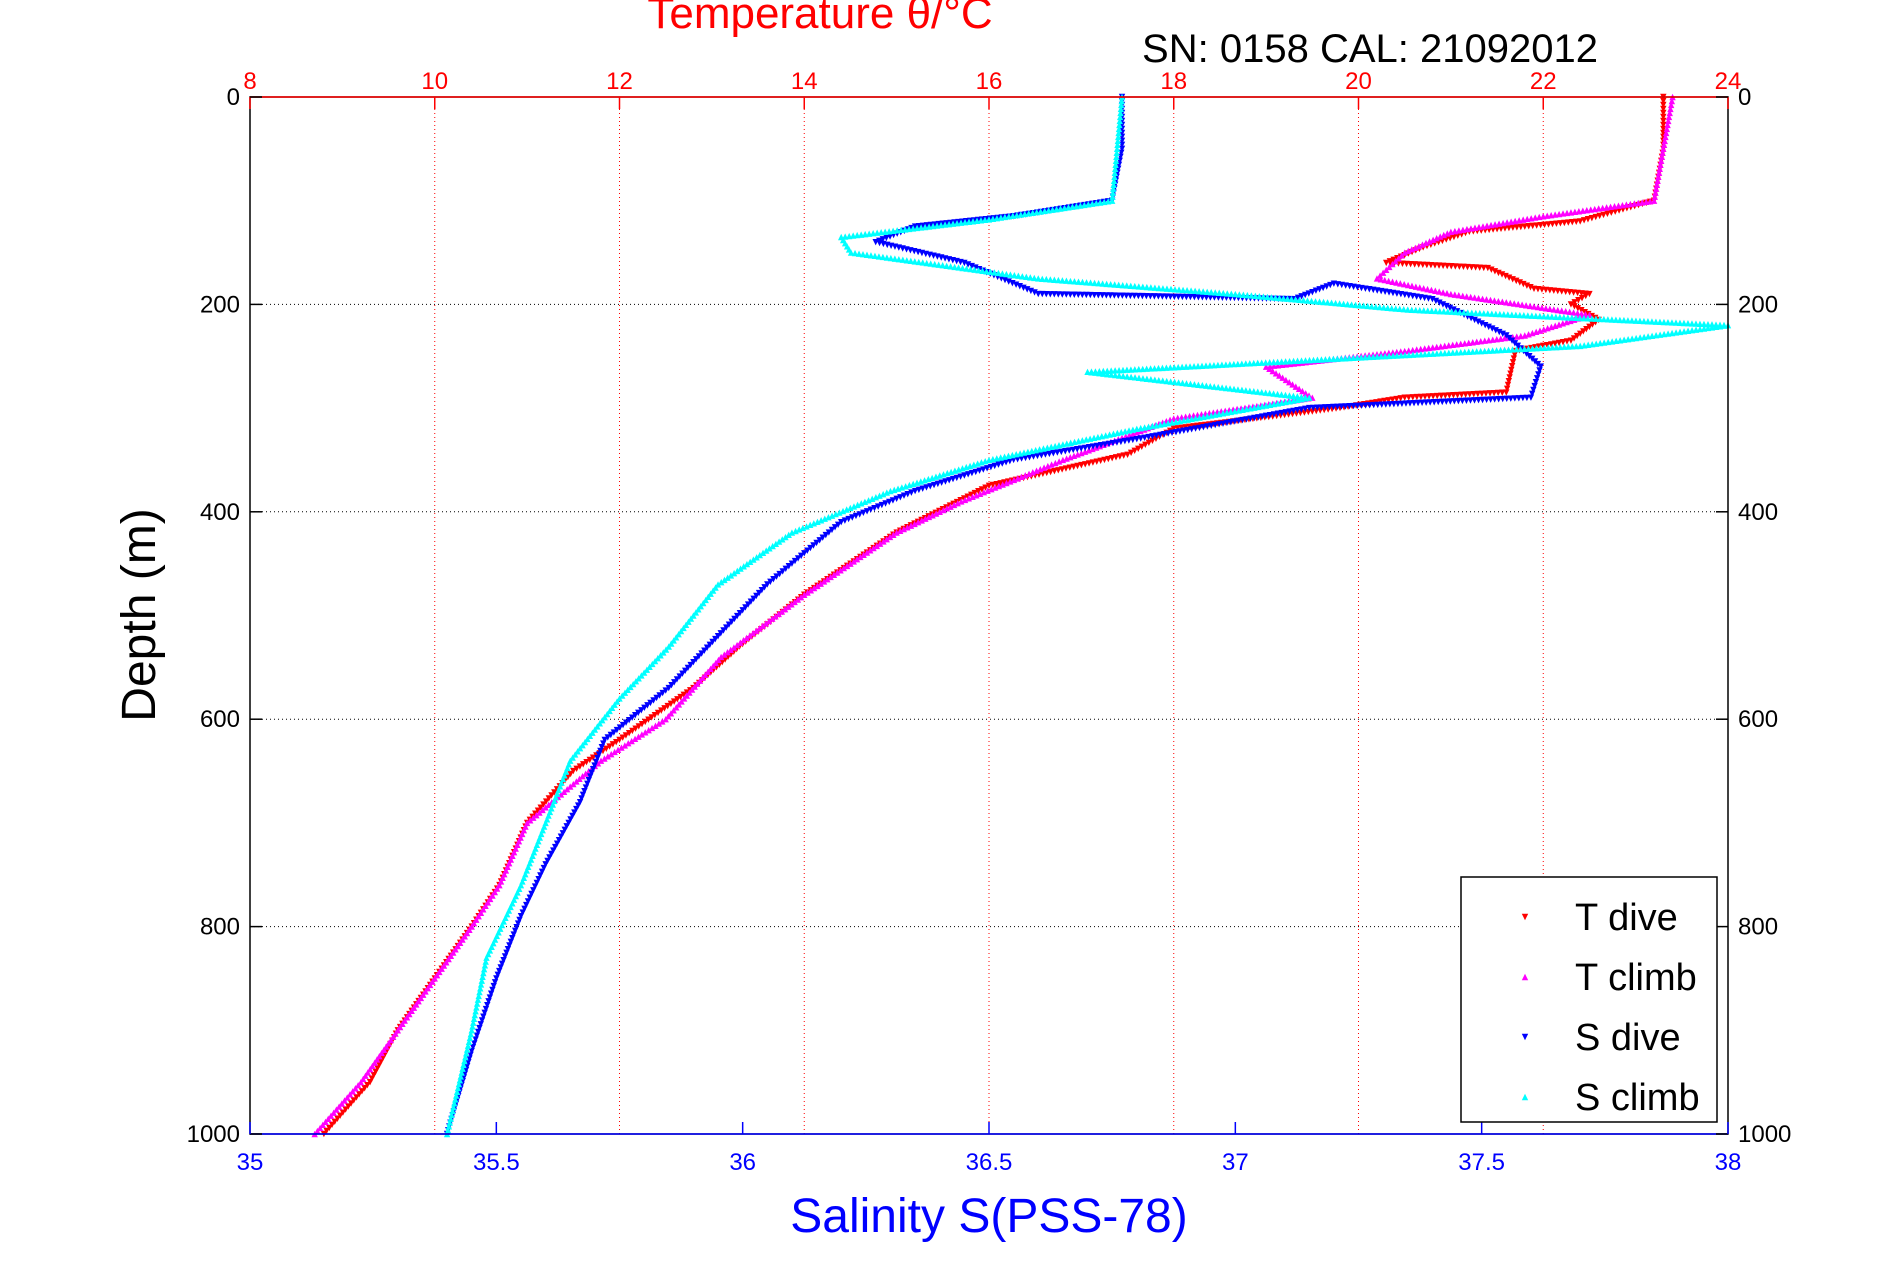 The image size is (1891, 1262). I want to click on tick-label-salinity: 36.5, so click(989, 1162).